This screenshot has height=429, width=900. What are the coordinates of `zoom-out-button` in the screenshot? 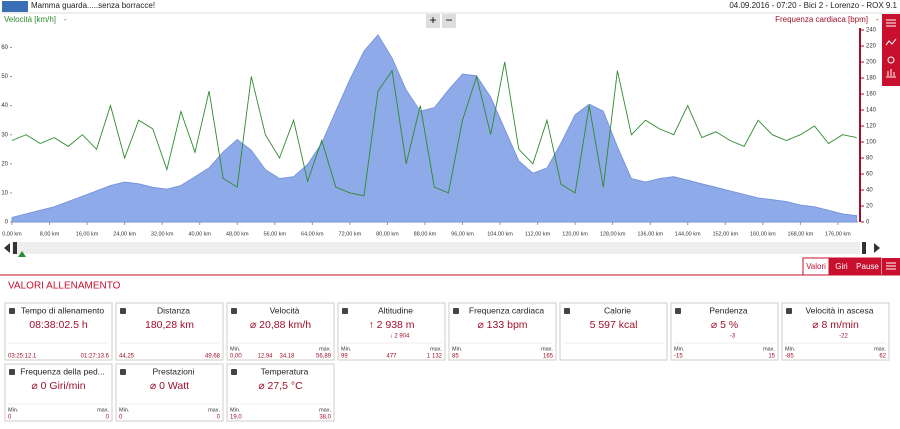 It's located at (449, 21).